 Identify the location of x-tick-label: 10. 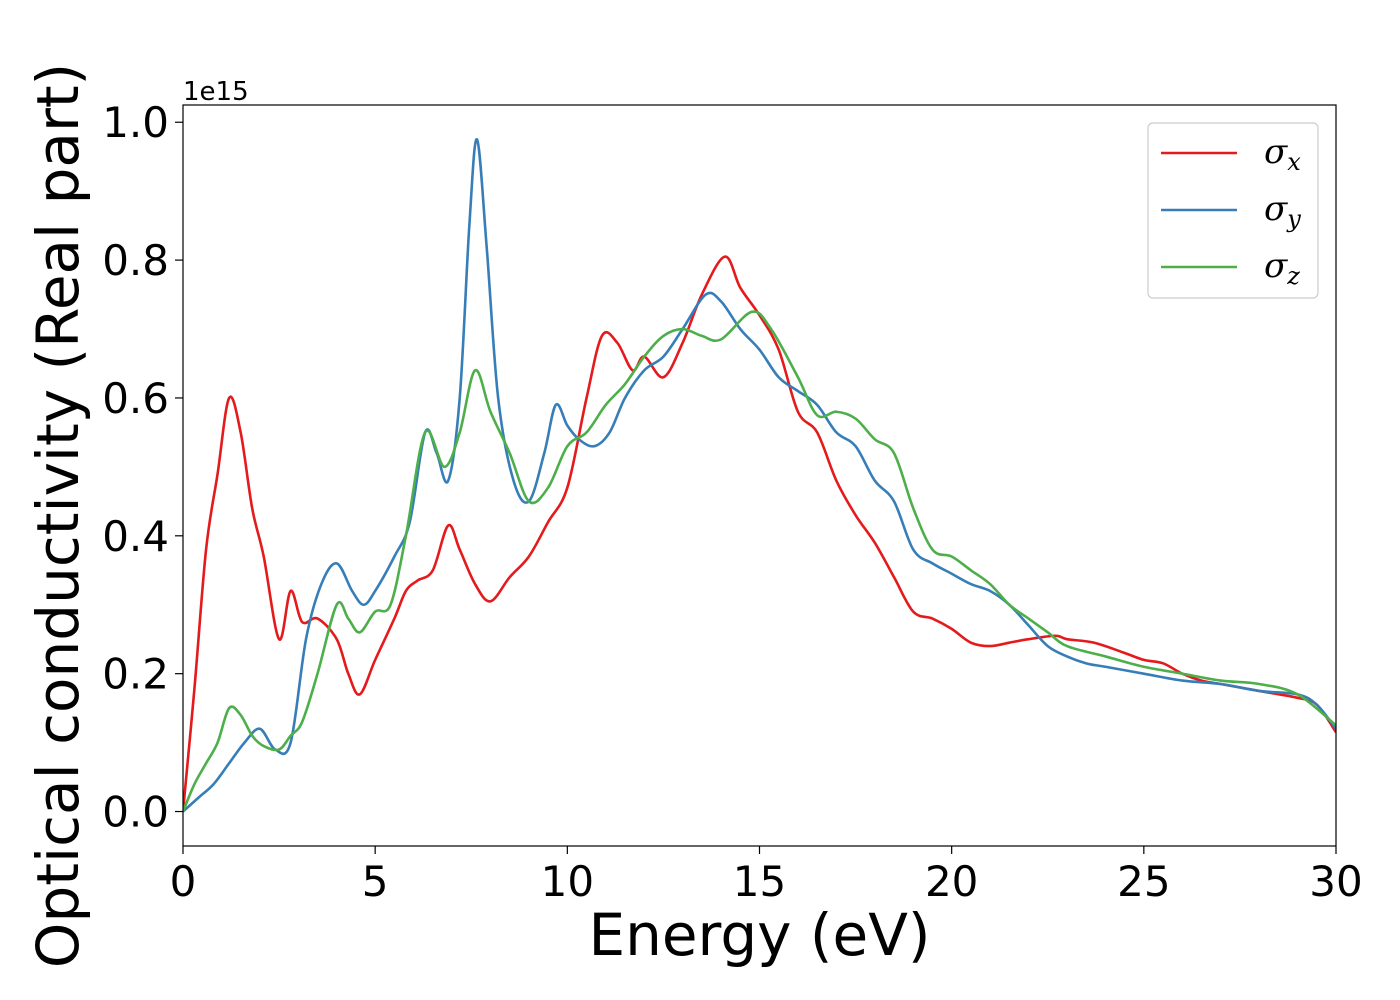
(567, 881).